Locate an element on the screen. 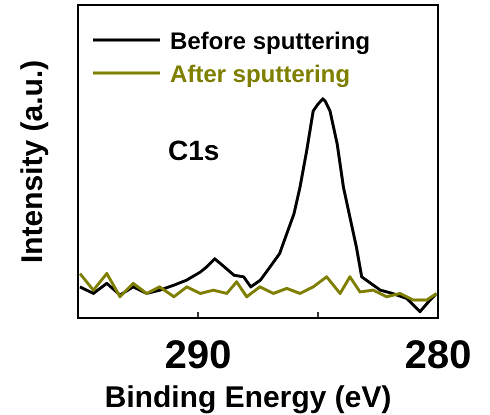  y-axis-title: Intensity (a.u.) is located at coordinates (32, 162).